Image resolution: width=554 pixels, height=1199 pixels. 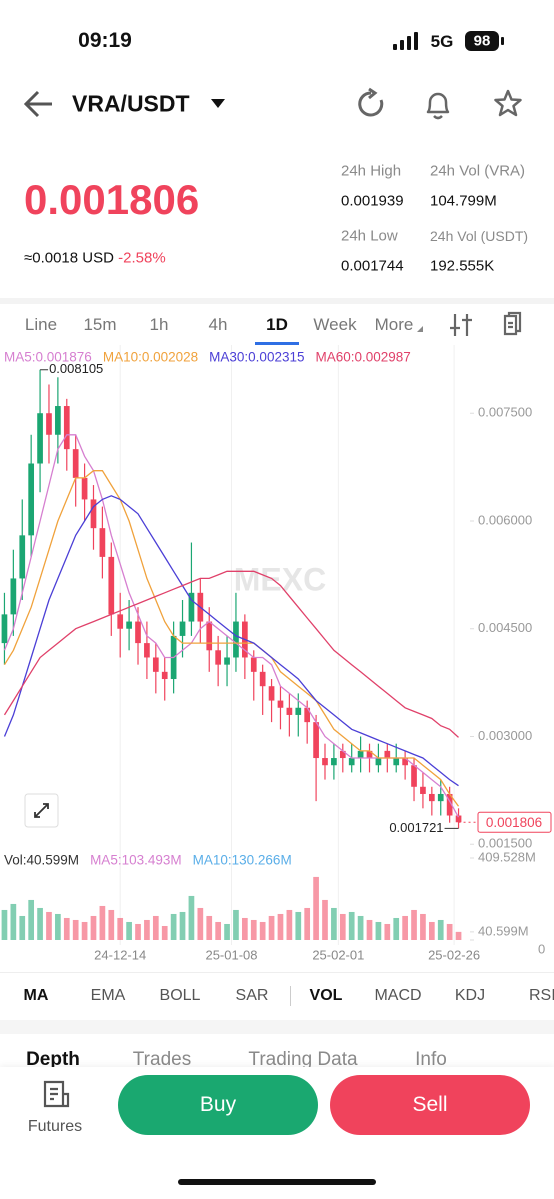 What do you see at coordinates (512, 323) in the screenshot?
I see `layout-icon` at bounding box center [512, 323].